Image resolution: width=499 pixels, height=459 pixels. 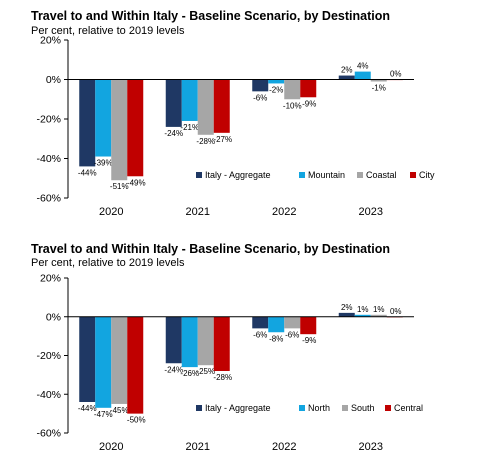 I want to click on data-label: -2%, so click(x=276, y=89).